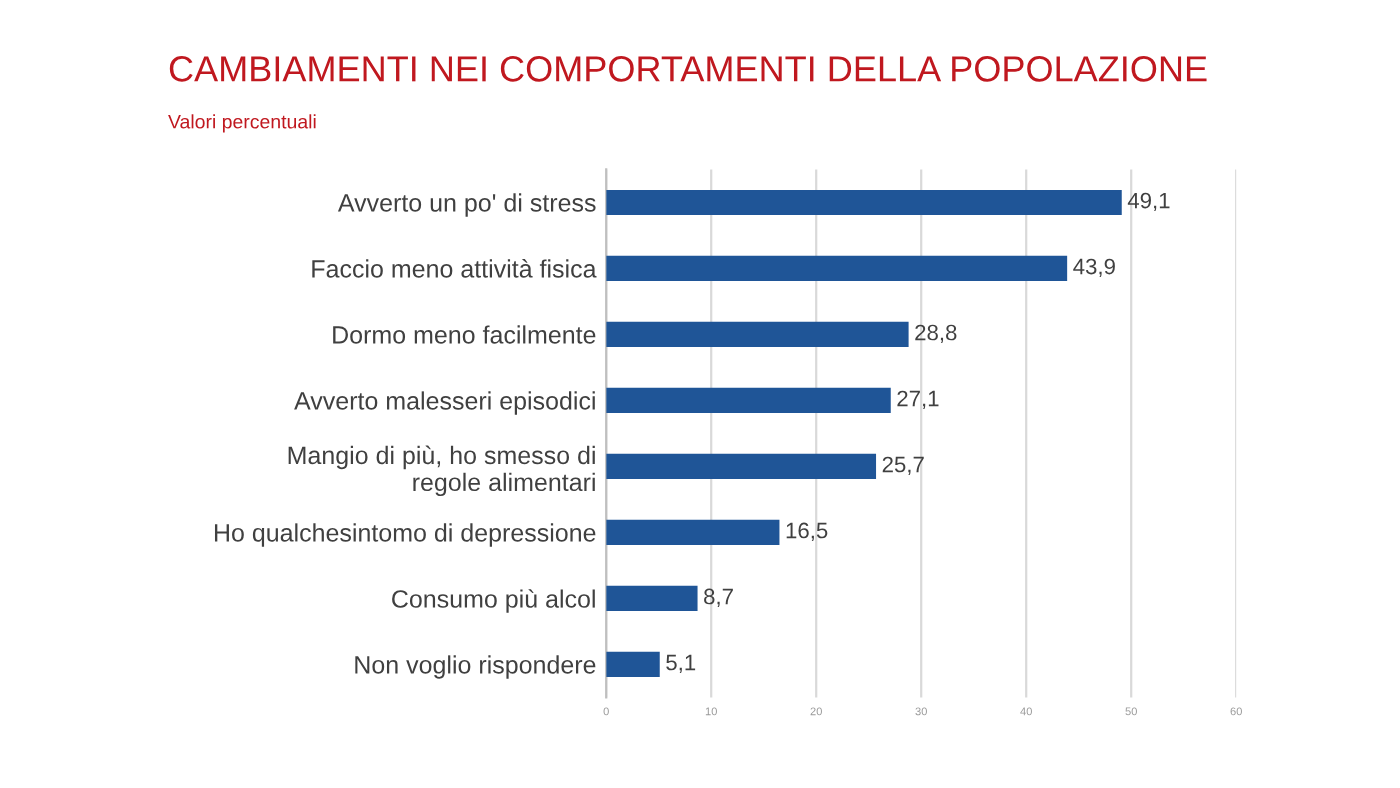  Describe the element at coordinates (1148, 202) in the screenshot. I see `data-label: 49,1` at that location.